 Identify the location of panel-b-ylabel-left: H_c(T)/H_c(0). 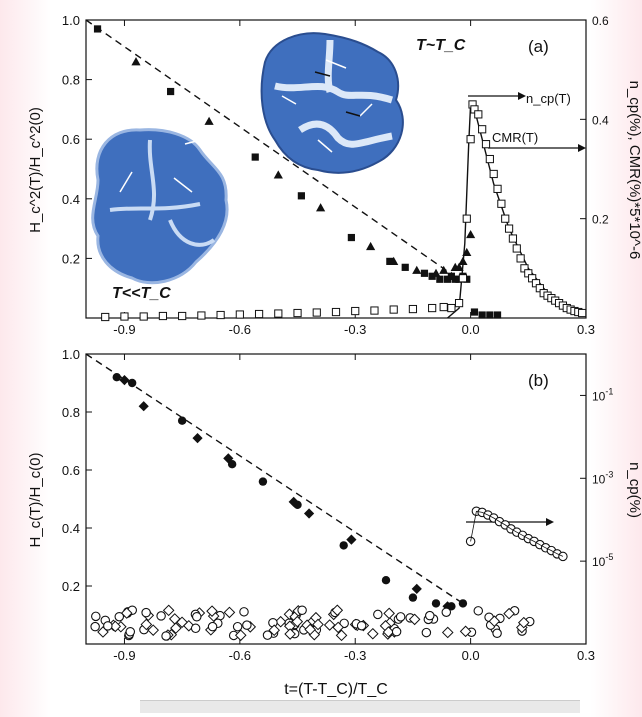
(35, 499).